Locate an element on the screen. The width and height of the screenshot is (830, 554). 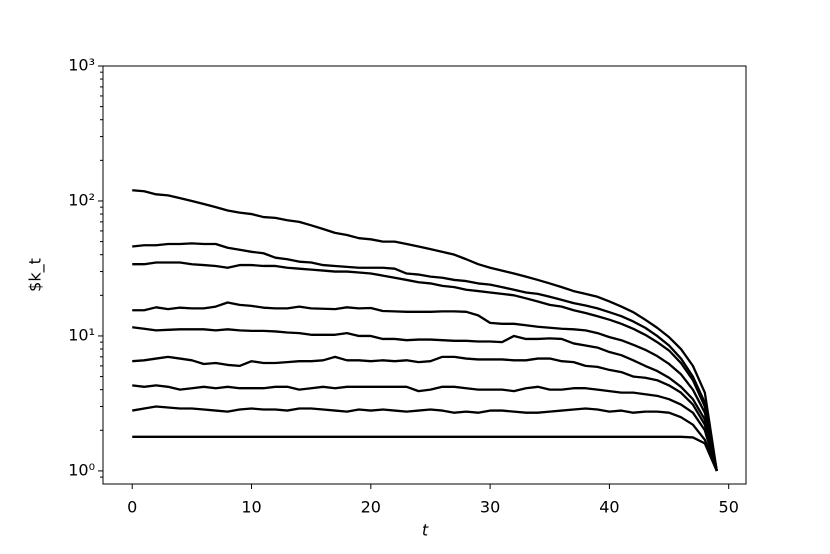
y-axis-label: $k_t is located at coordinates (36, 275).